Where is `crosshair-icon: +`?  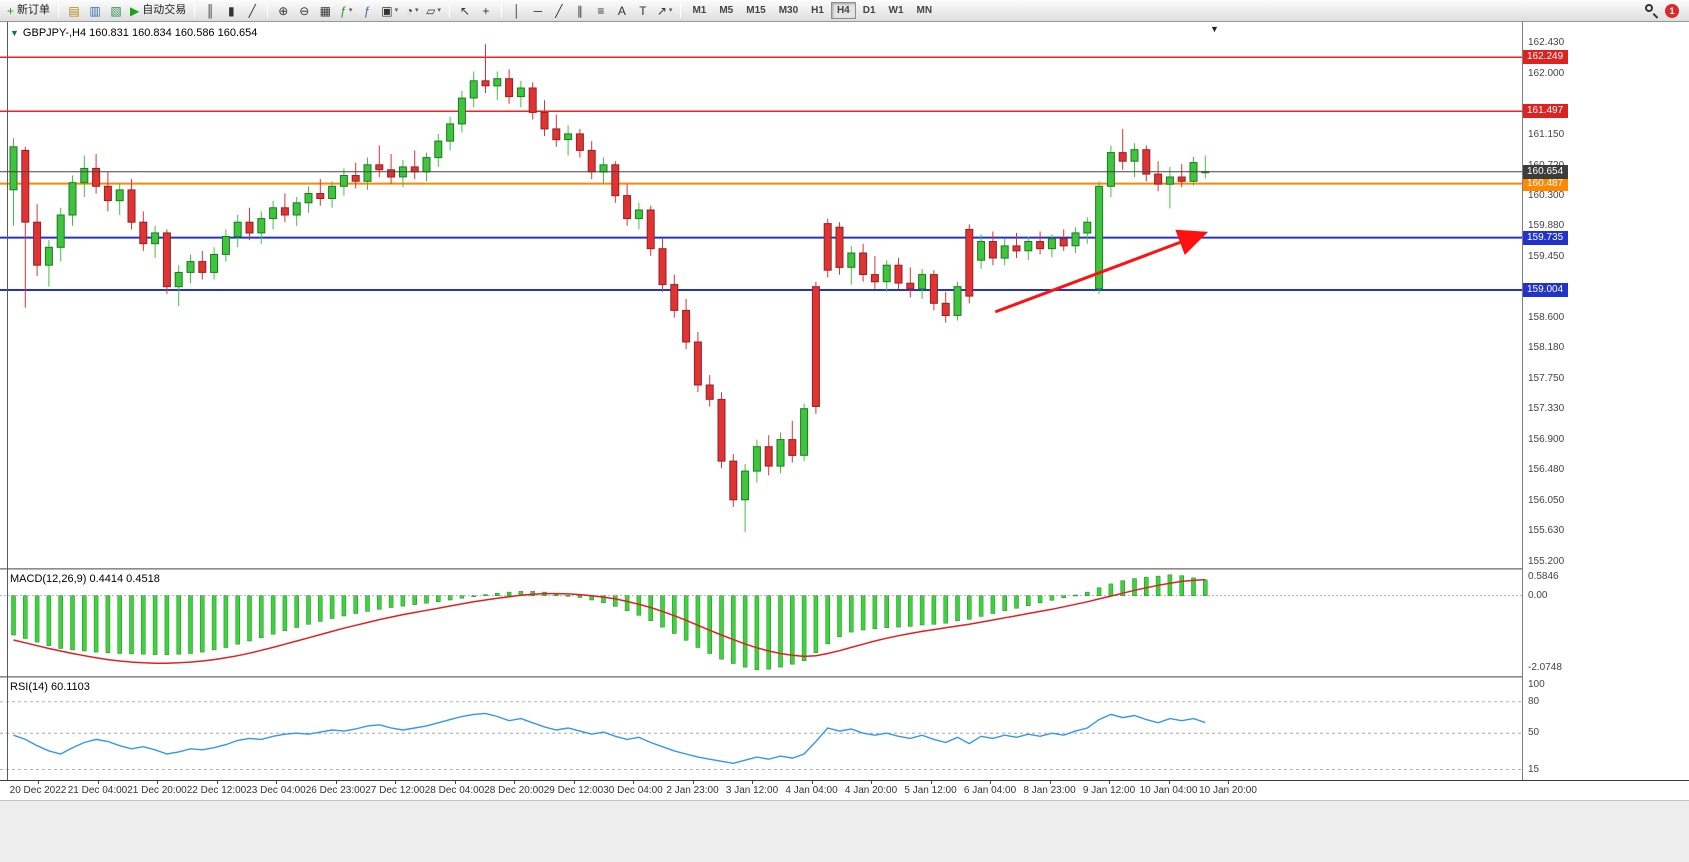 crosshair-icon: + is located at coordinates (486, 10).